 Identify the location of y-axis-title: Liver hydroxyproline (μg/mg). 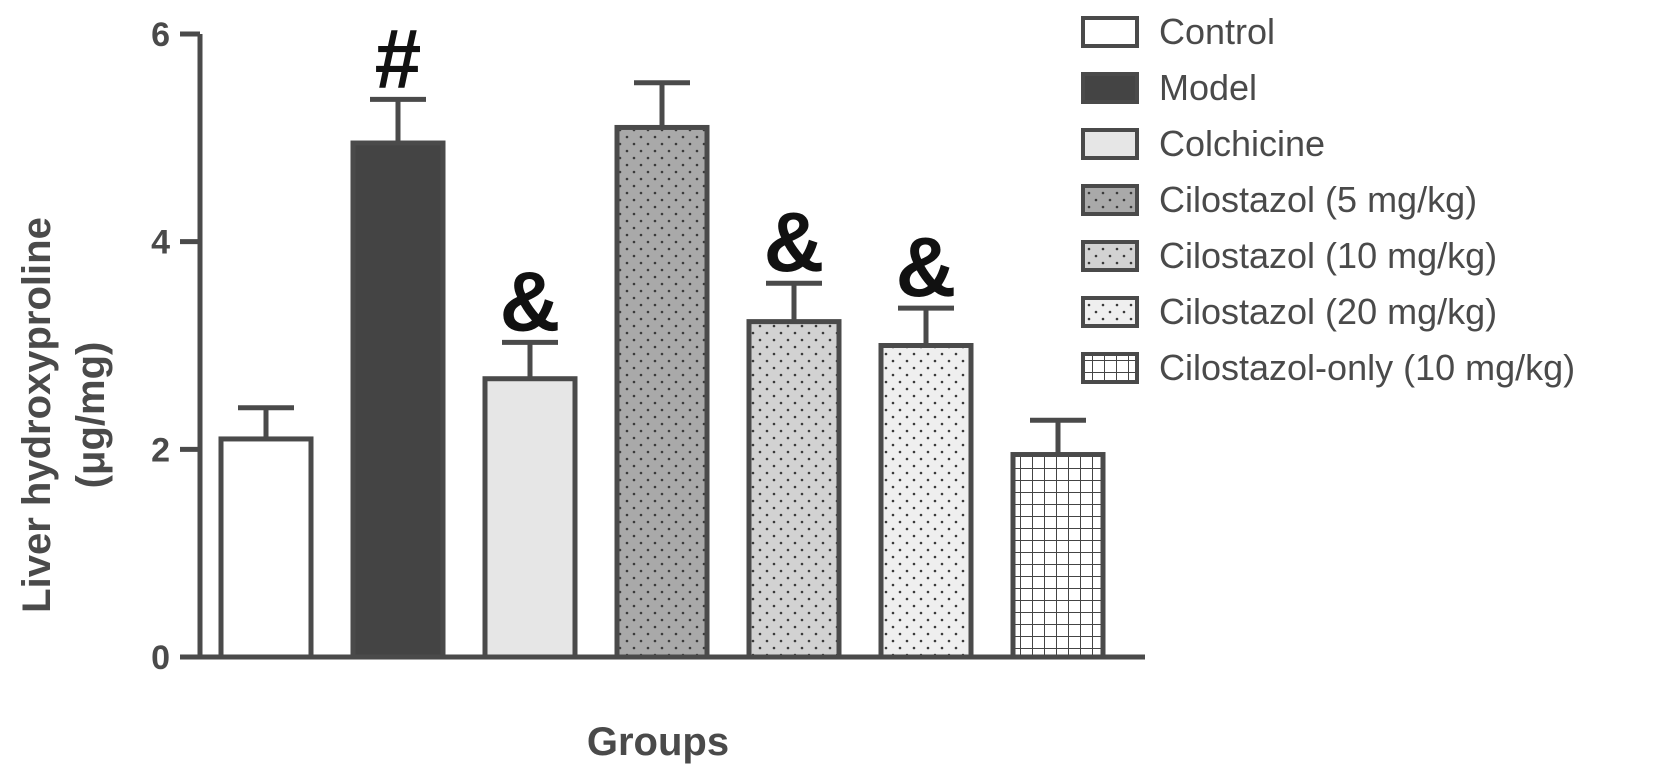
(64, 415).